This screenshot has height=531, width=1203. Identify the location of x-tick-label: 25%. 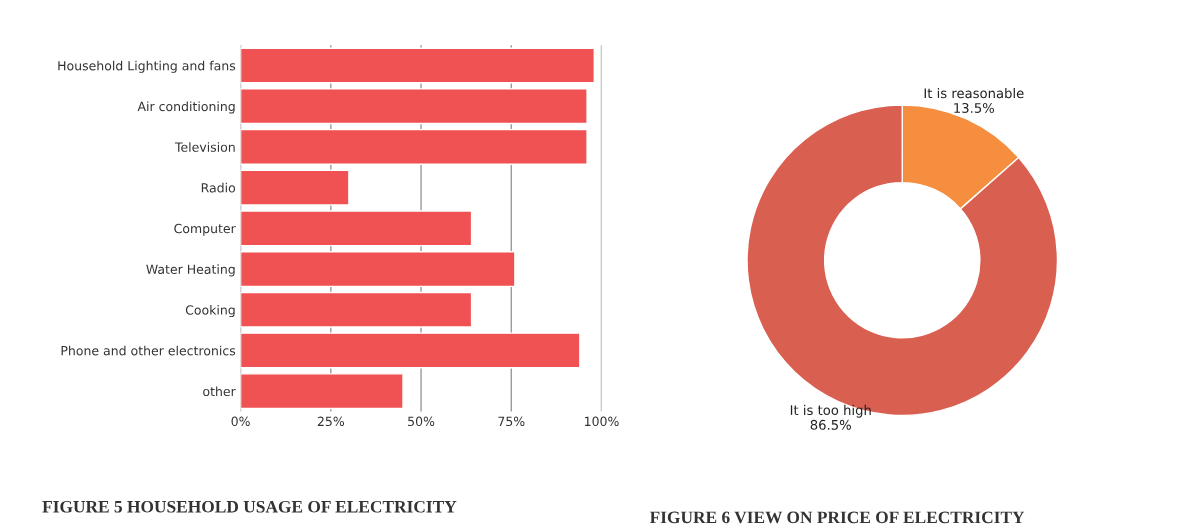
(331, 421).